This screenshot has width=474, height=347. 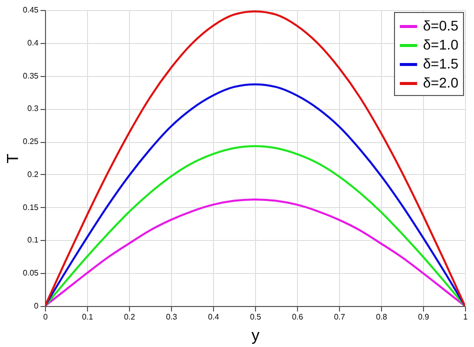 What do you see at coordinates (424, 317) in the screenshot?
I see `x-tick-label: 0.9` at bounding box center [424, 317].